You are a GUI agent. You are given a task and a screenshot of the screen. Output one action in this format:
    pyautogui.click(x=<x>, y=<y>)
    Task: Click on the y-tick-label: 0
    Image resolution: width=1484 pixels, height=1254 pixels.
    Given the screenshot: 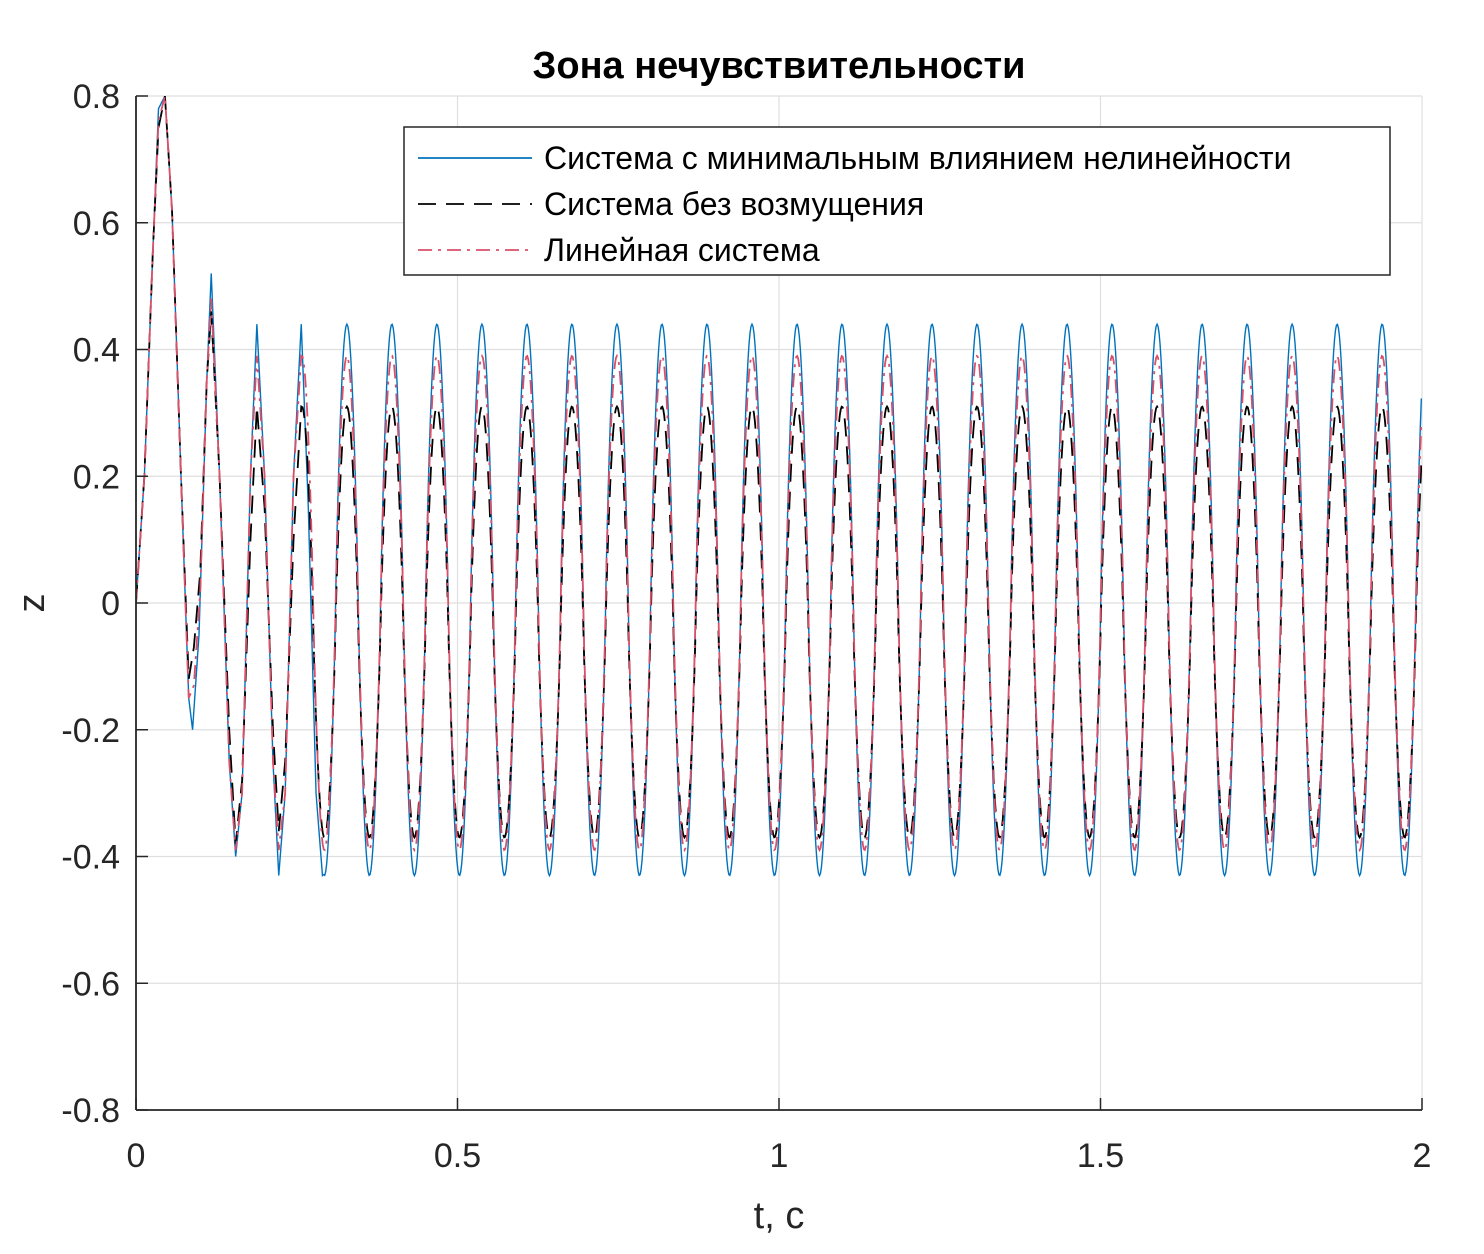 What is the action you would take?
    pyautogui.click(x=110, y=604)
    